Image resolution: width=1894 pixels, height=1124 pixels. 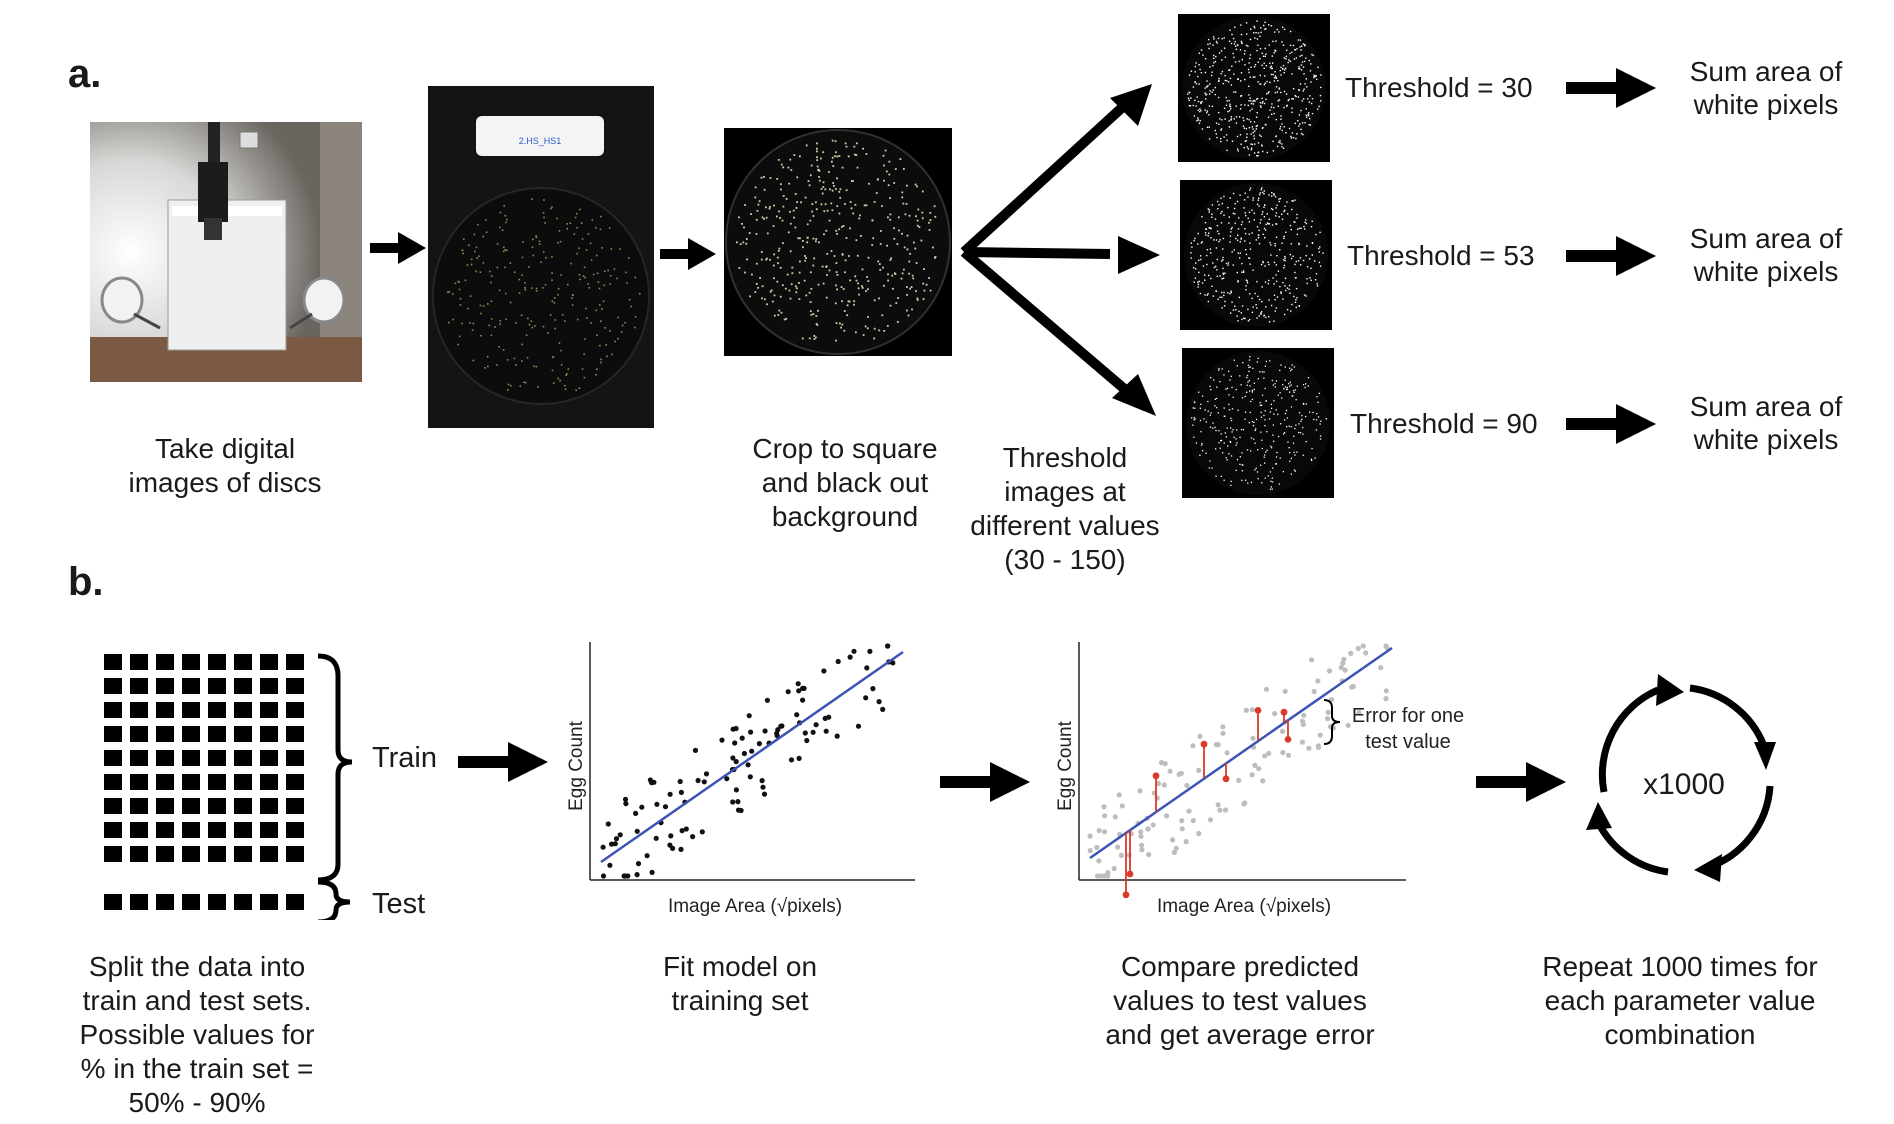 What do you see at coordinates (1439, 87) in the screenshot?
I see `threshold-30-label: Threshold = 30` at bounding box center [1439, 87].